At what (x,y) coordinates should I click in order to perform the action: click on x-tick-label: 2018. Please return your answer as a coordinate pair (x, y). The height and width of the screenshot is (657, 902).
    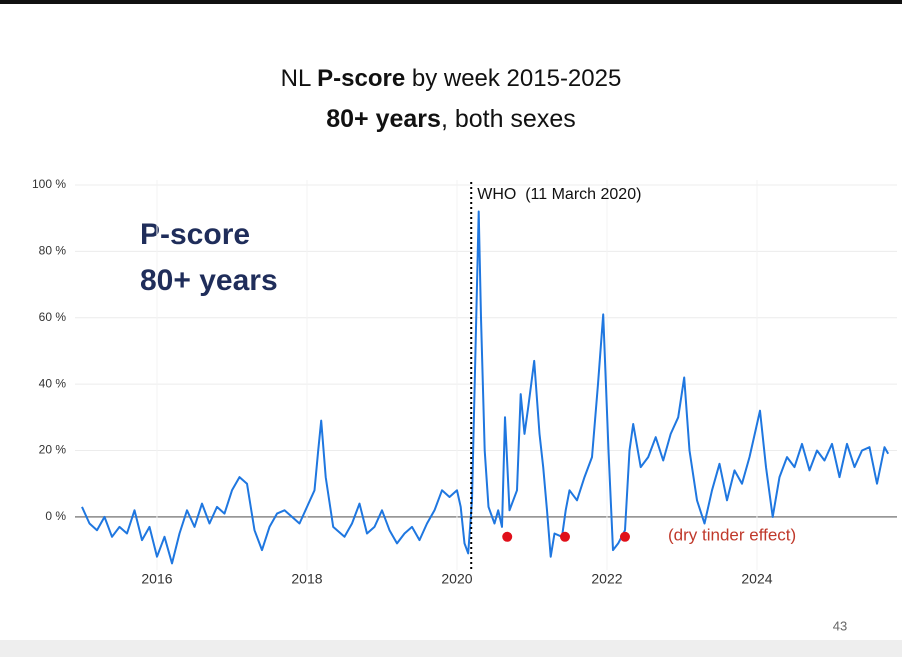
    Looking at the image, I should click on (306, 579).